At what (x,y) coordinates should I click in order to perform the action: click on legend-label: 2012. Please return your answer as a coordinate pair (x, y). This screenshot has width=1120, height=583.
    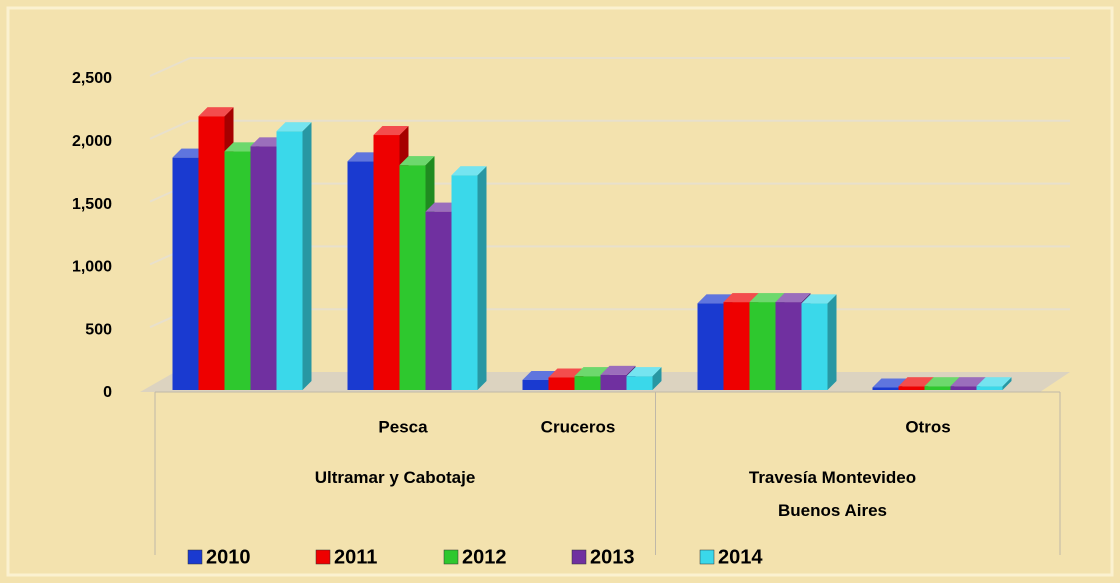
    Looking at the image, I should click on (484, 557).